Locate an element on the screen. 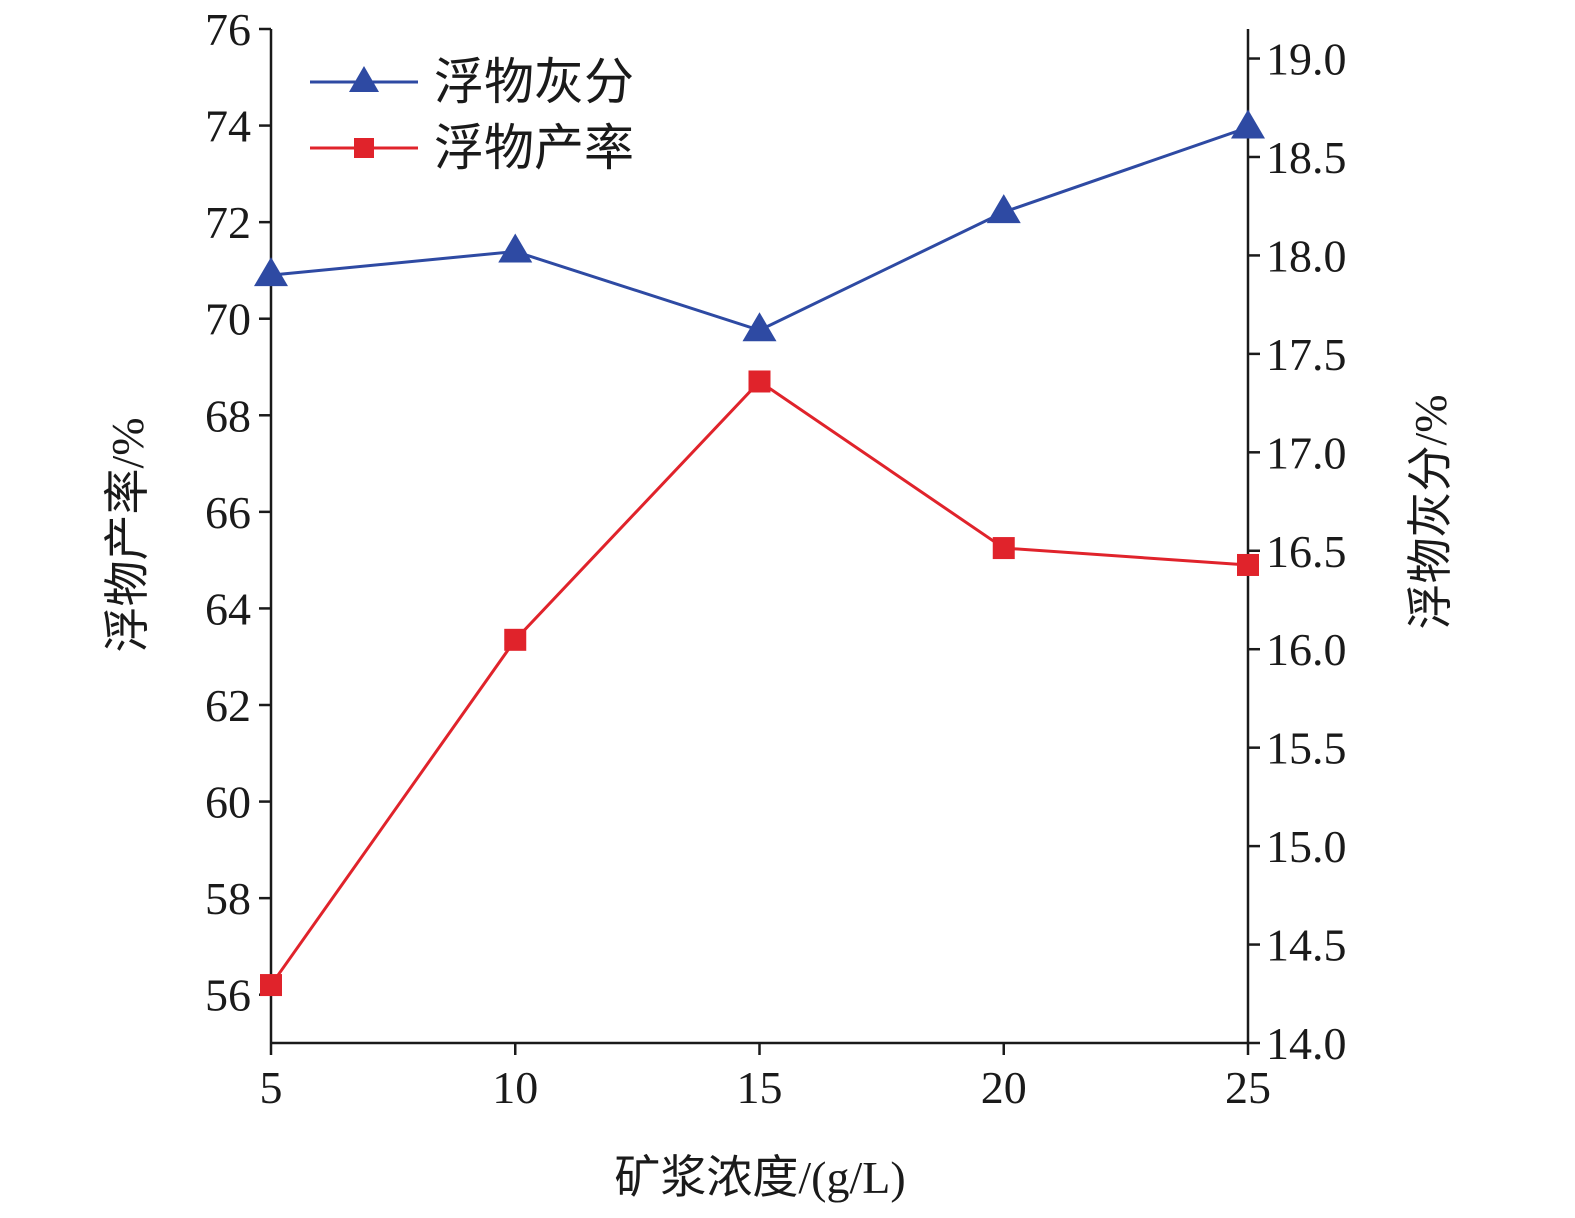 Image resolution: width=1575 pixels, height=1218 pixels. right-y-tick-label: 16.0 is located at coordinates (1306, 649).